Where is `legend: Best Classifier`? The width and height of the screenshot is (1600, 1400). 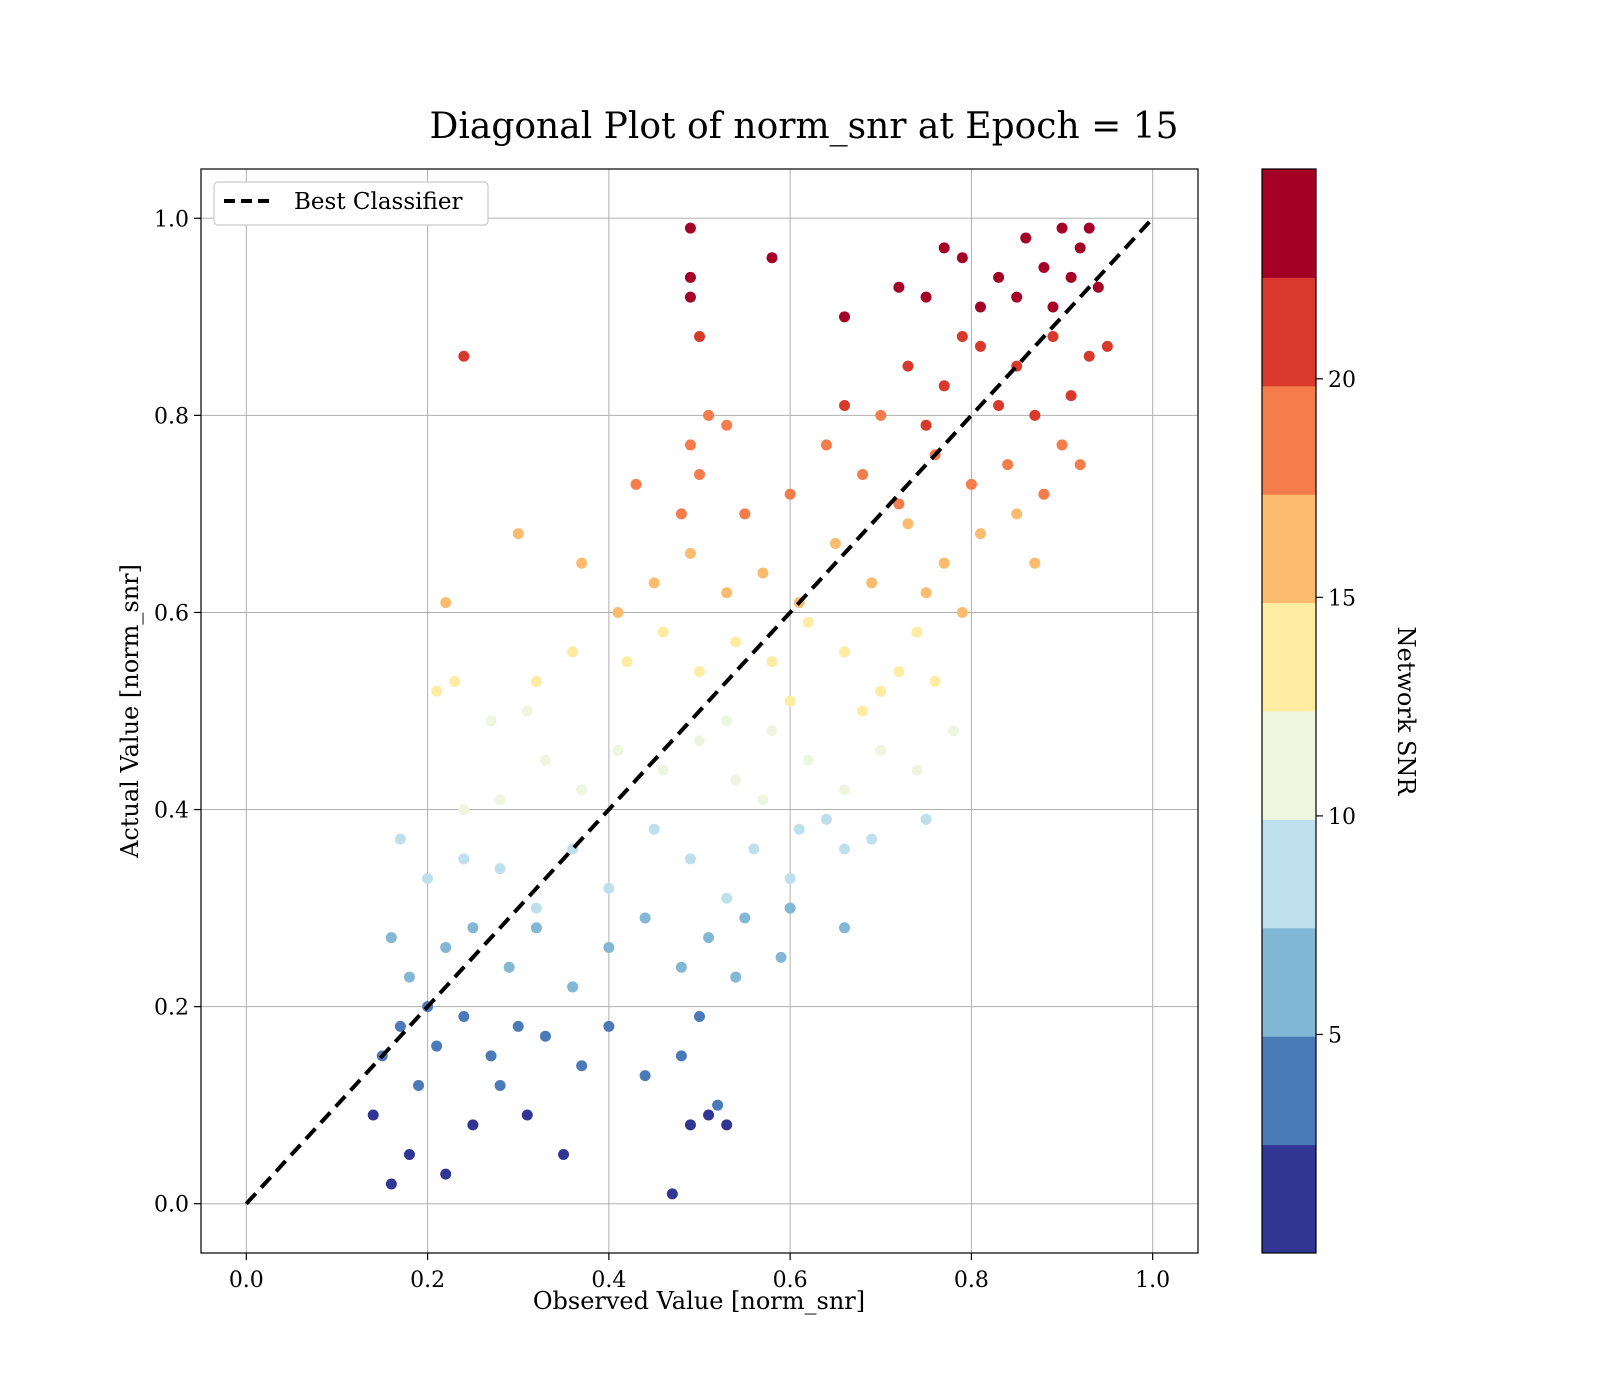
legend: Best Classifier is located at coordinates (351, 203).